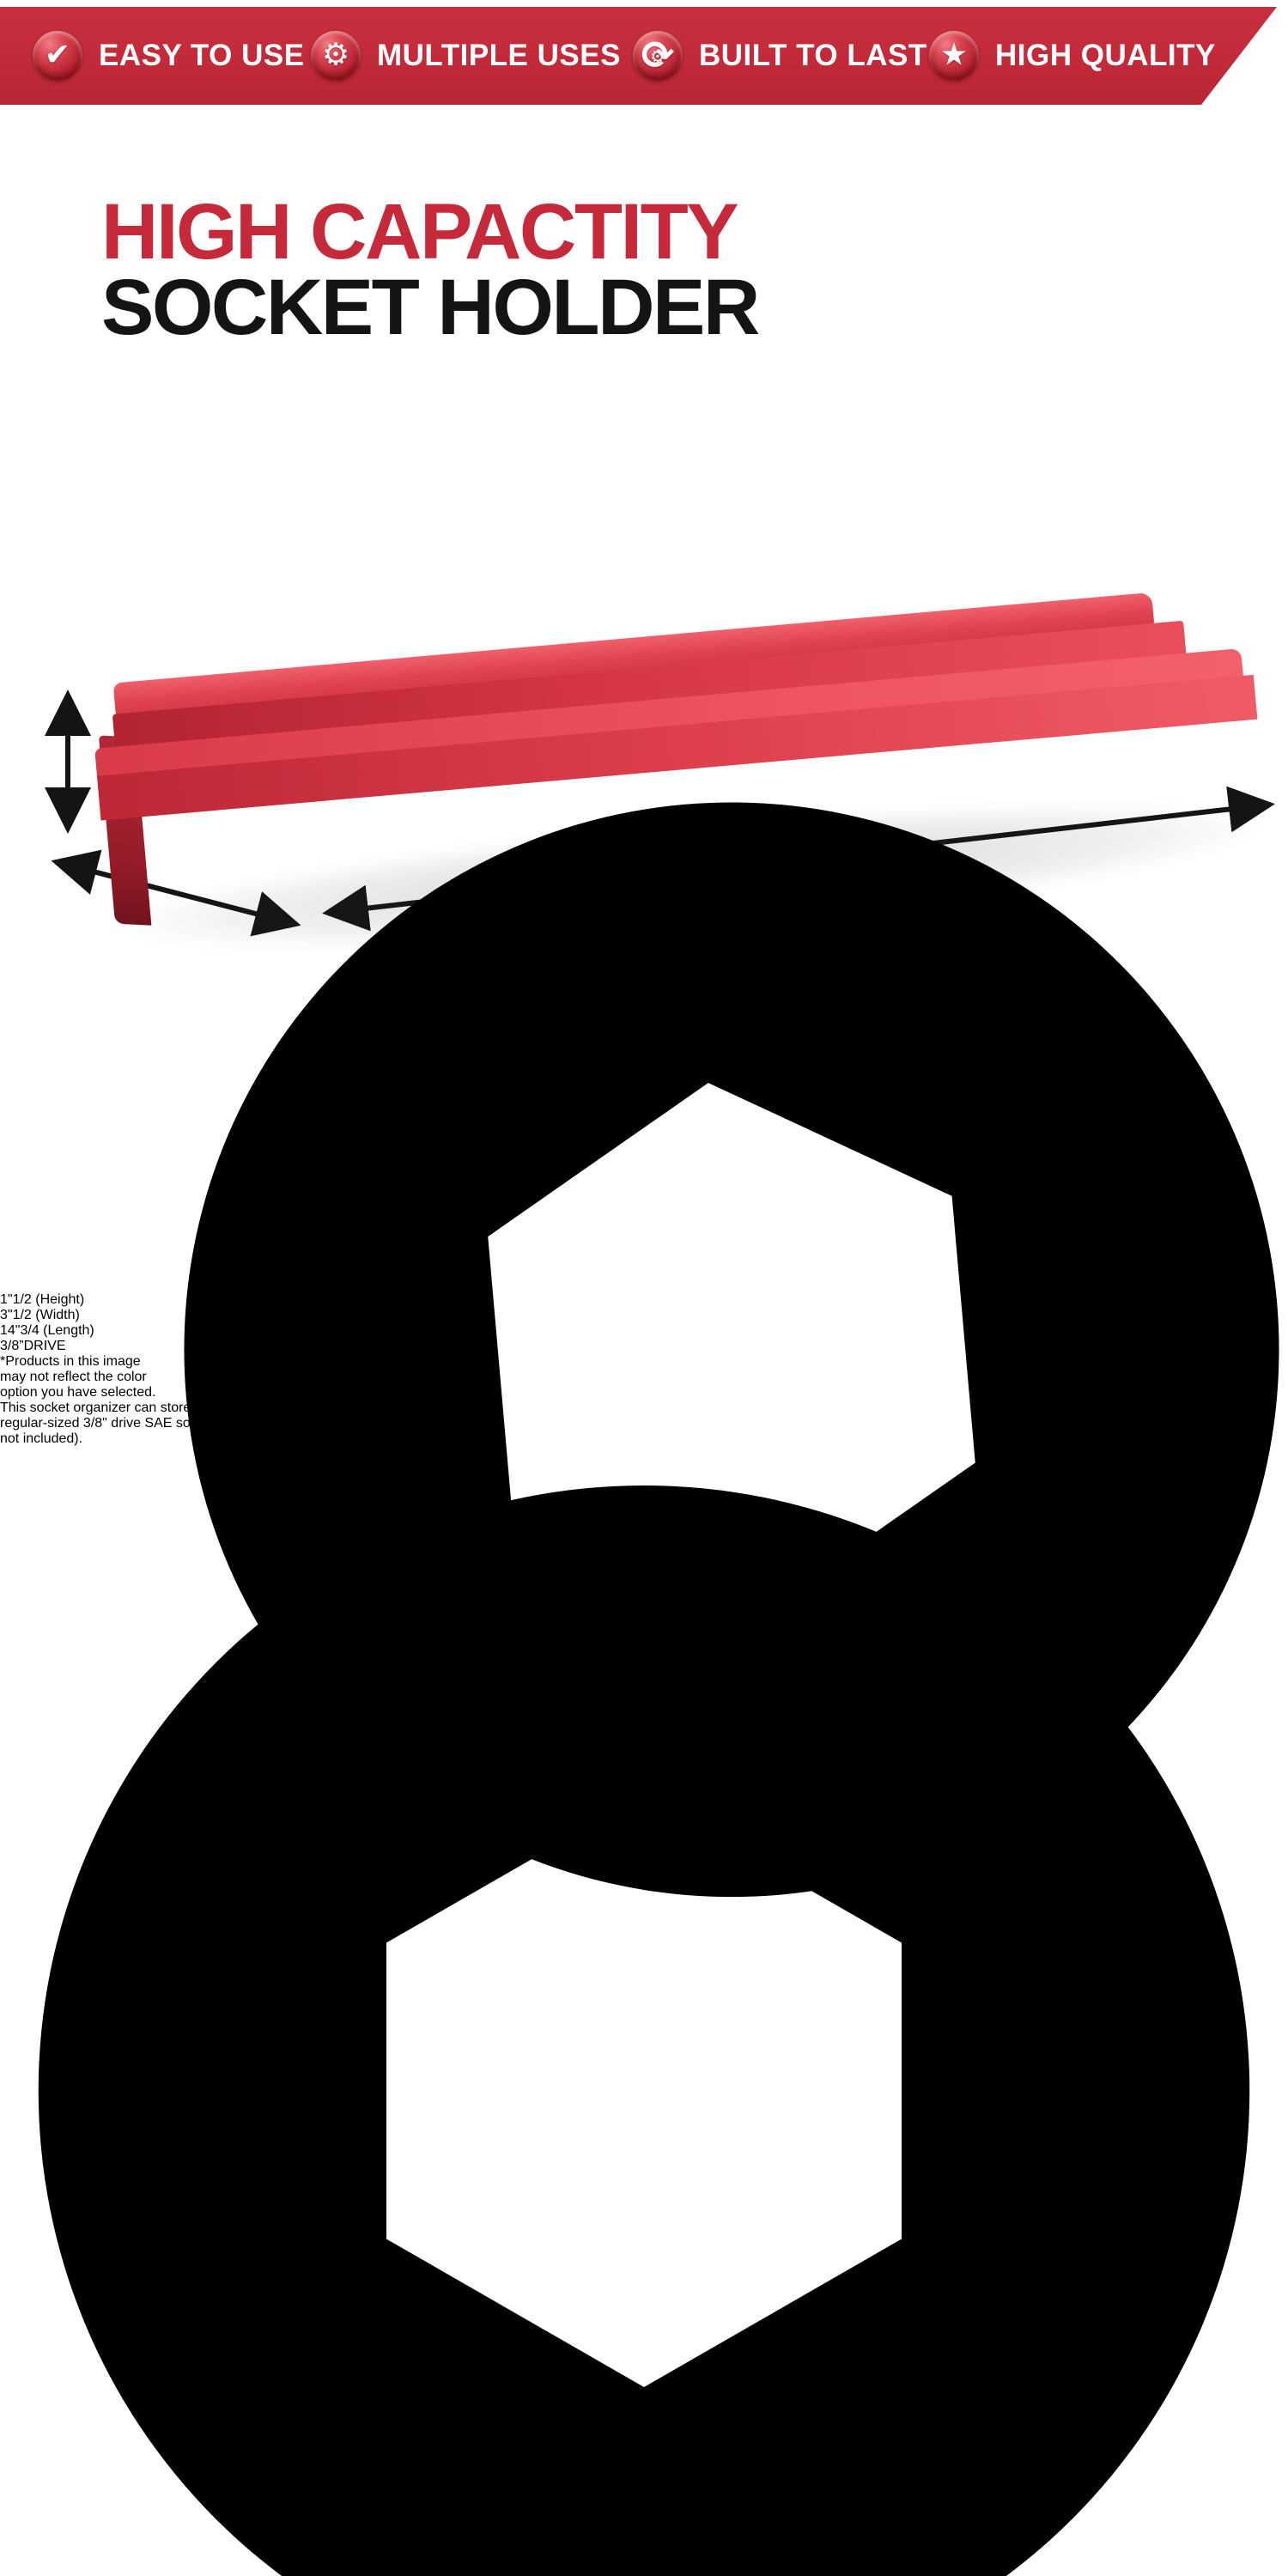  Describe the element at coordinates (202, 56) in the screenshot. I see `feature-label: EASY TO USE` at that location.